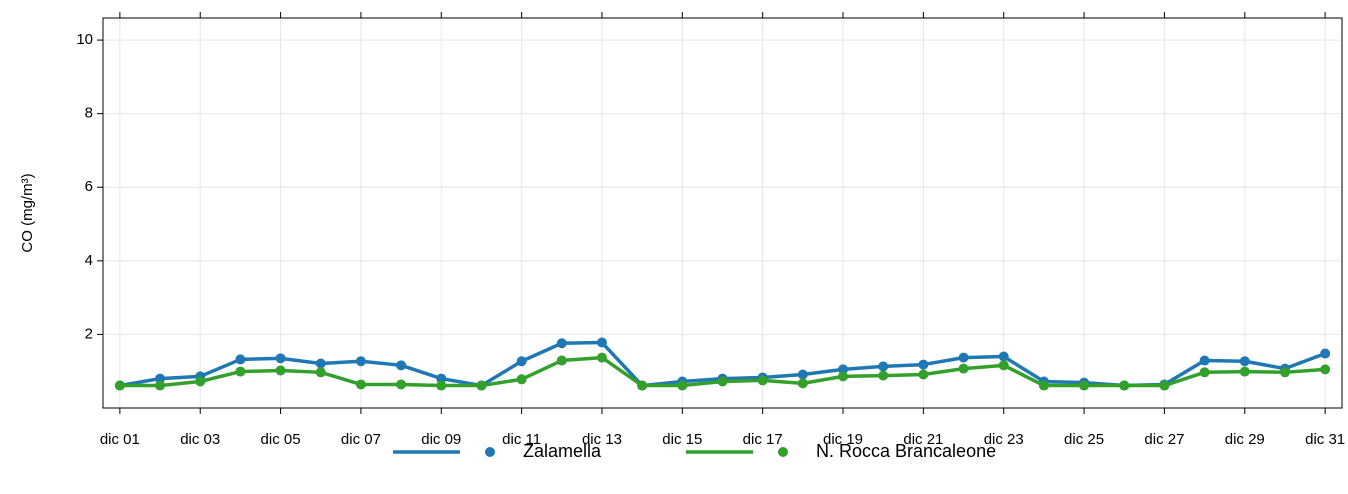  I want to click on y-tick-label: 6, so click(89, 186).